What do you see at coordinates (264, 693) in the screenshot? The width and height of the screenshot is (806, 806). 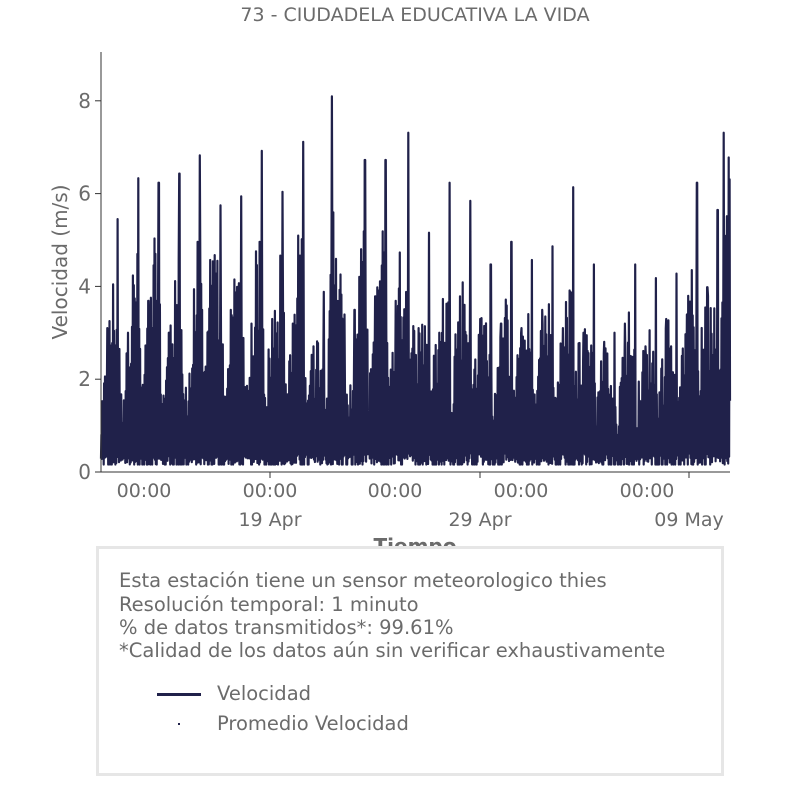 I see `legend-label-velocidad: Velocidad` at bounding box center [264, 693].